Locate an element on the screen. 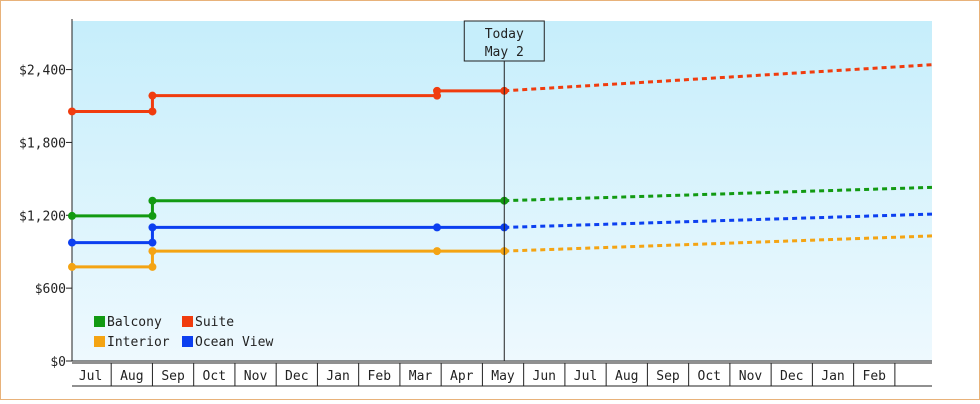 The width and height of the screenshot is (980, 404). today-date: May 2 is located at coordinates (504, 52).